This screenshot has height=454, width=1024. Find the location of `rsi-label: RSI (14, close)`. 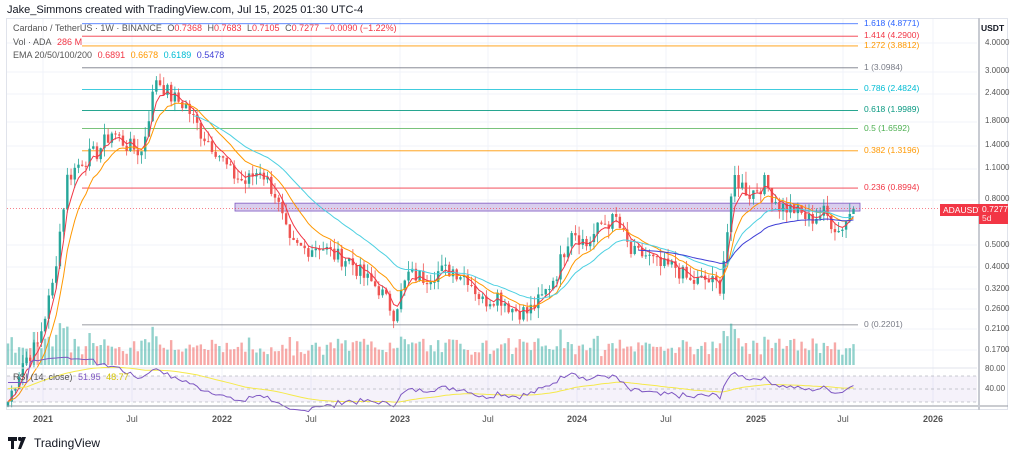

rsi-label: RSI (14, close) is located at coordinates (43, 377).